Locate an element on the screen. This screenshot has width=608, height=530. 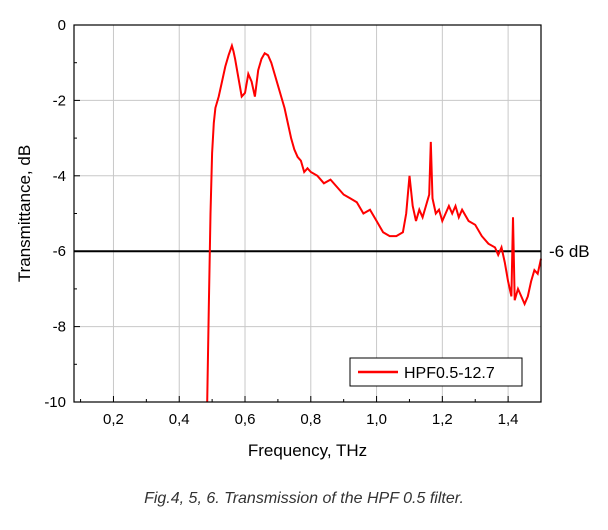
x-tick-label: 0,8 is located at coordinates (310, 419).